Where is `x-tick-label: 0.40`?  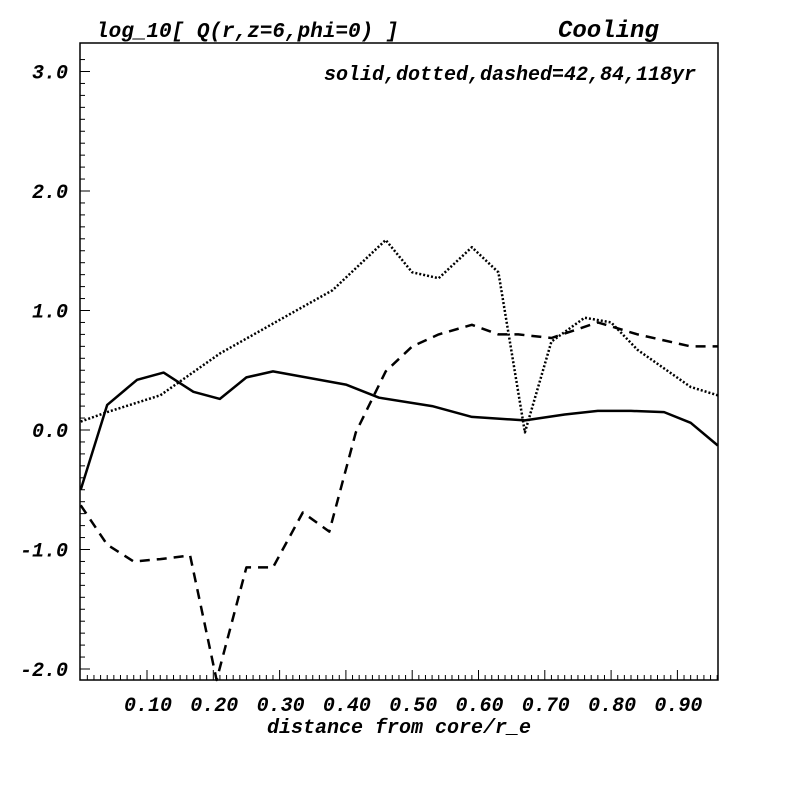 x-tick-label: 0.40 is located at coordinates (347, 706).